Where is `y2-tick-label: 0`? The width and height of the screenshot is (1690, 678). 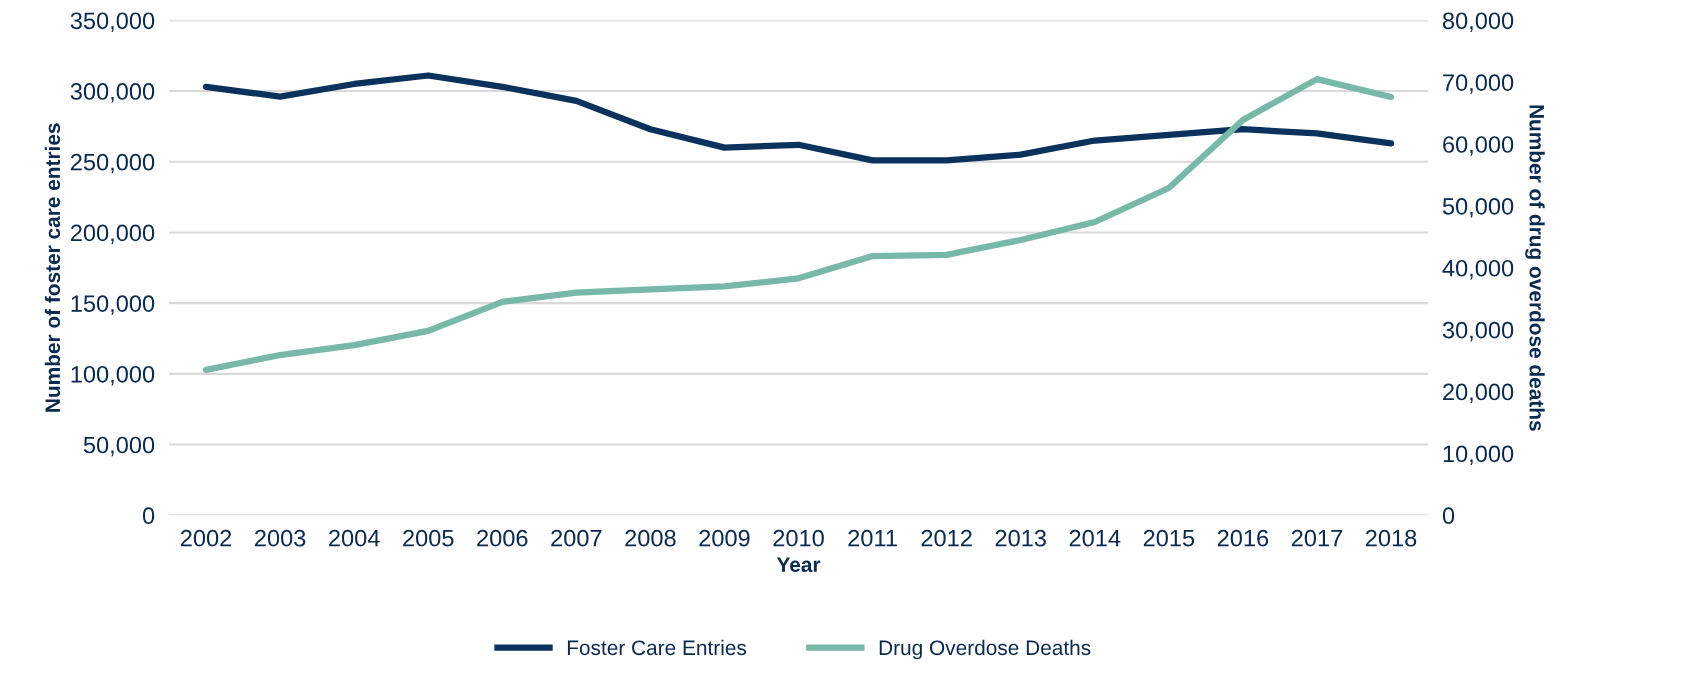 y2-tick-label: 0 is located at coordinates (1448, 516).